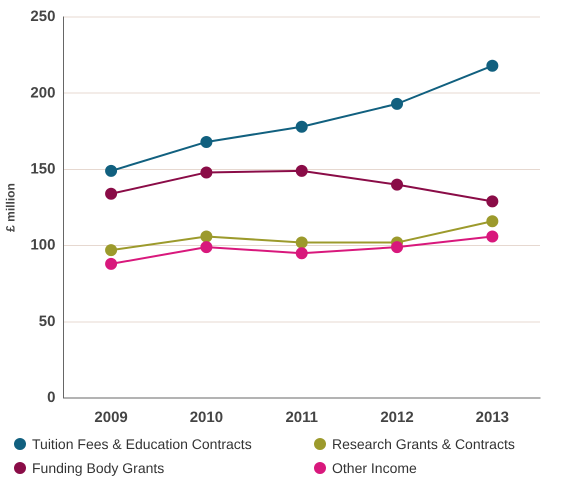  I want to click on legend-label: Research Grants & Contracts, so click(423, 444).